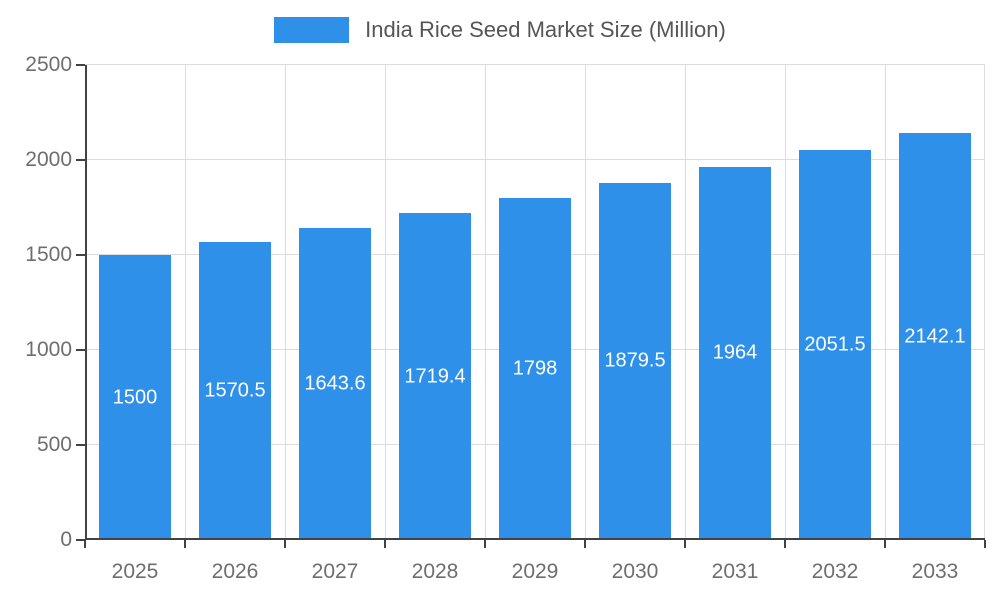 The width and height of the screenshot is (1000, 600). I want to click on legend-swatch, so click(312, 30).